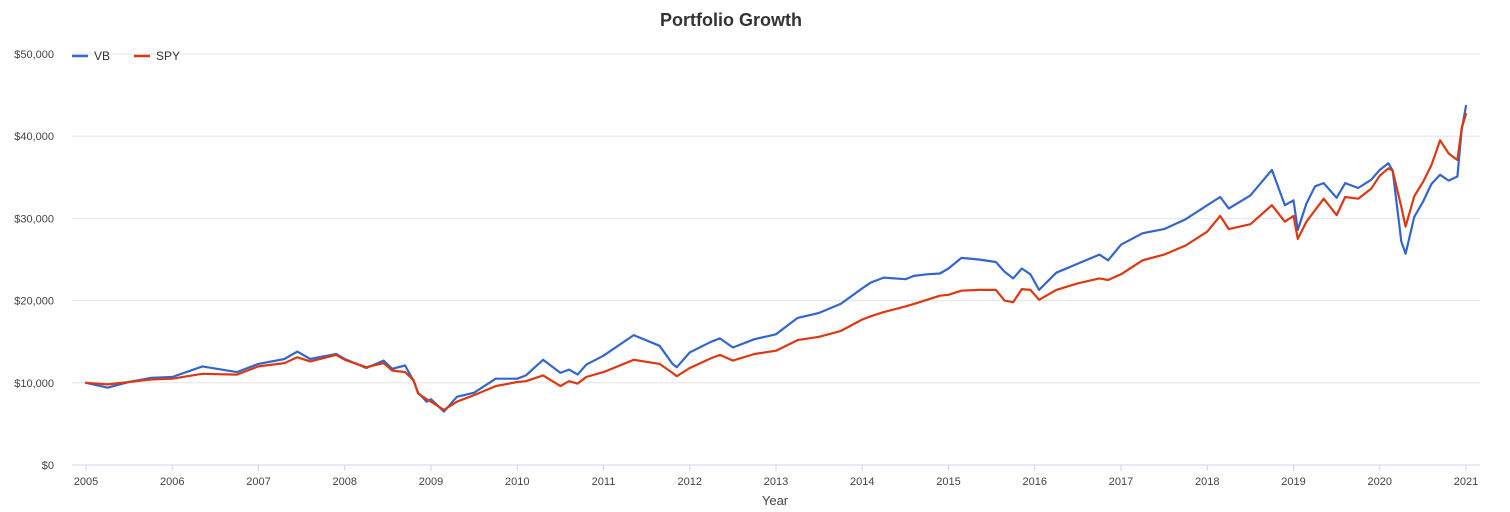 The width and height of the screenshot is (1510, 512). Describe the element at coordinates (731, 20) in the screenshot. I see `chart-title: Portfolio Growth` at that location.